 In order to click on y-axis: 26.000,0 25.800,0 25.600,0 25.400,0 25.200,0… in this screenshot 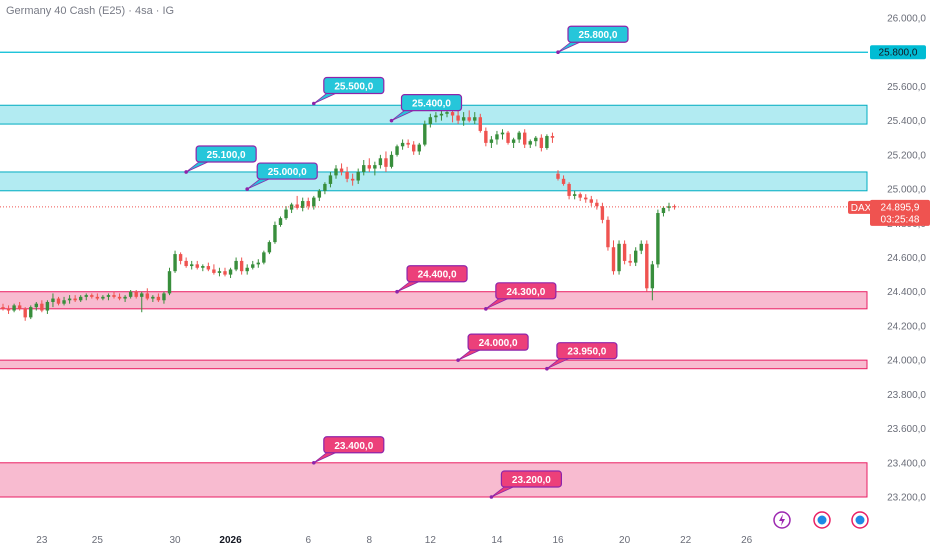, I will do `click(900, 275)`.